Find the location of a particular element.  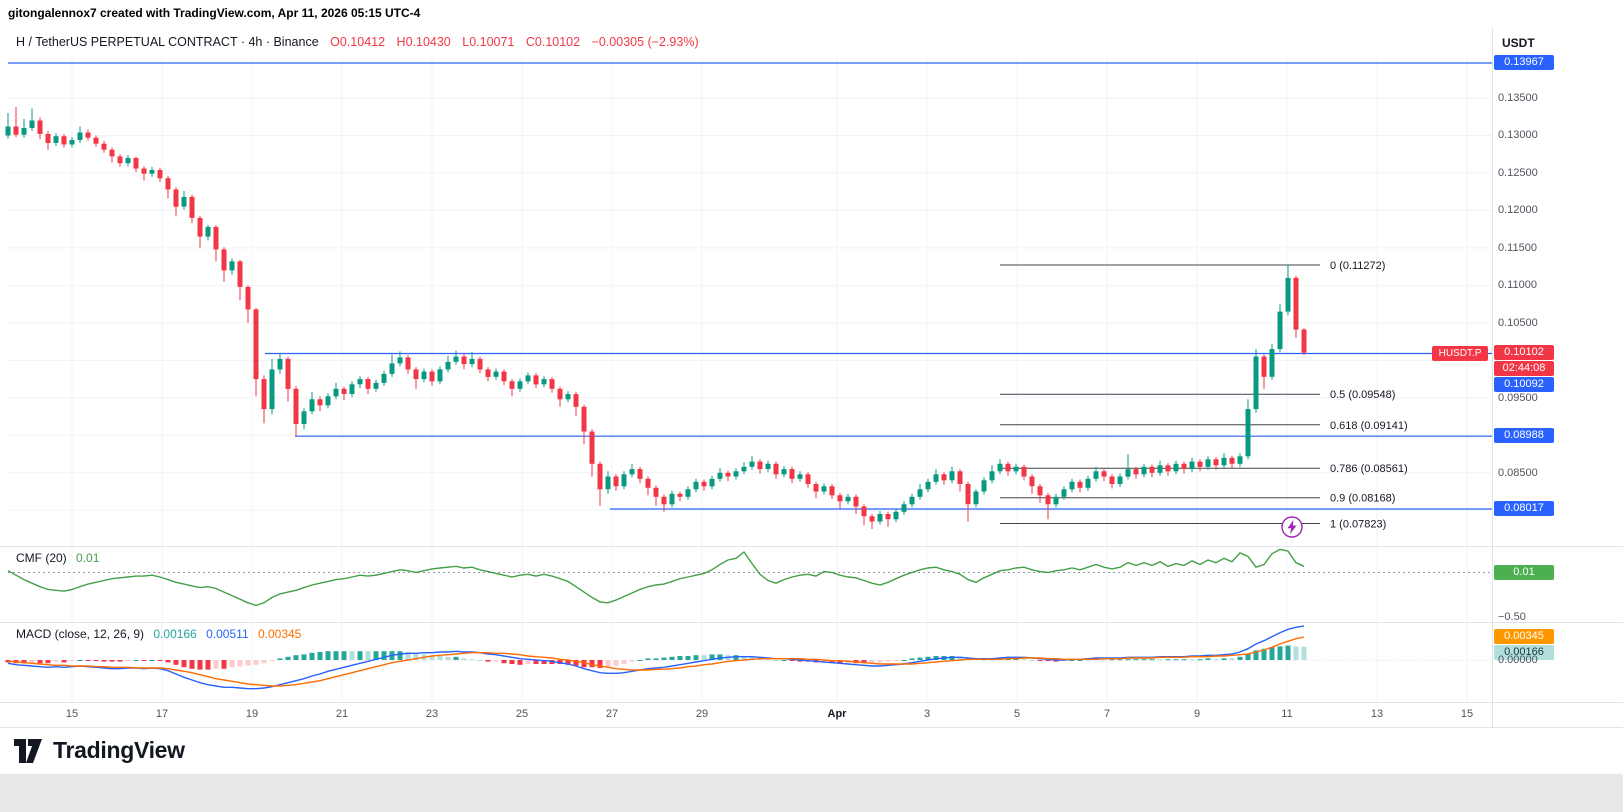

macd-line-value: 0.00511 is located at coordinates (227, 634).